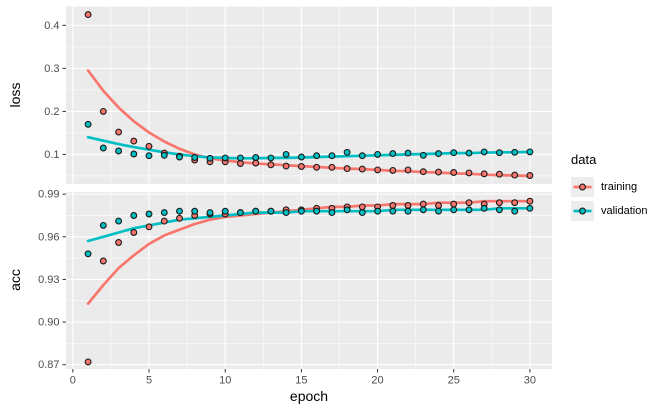  What do you see at coordinates (51, 26) in the screenshot?
I see `y-tick-label: 0.4` at bounding box center [51, 26].